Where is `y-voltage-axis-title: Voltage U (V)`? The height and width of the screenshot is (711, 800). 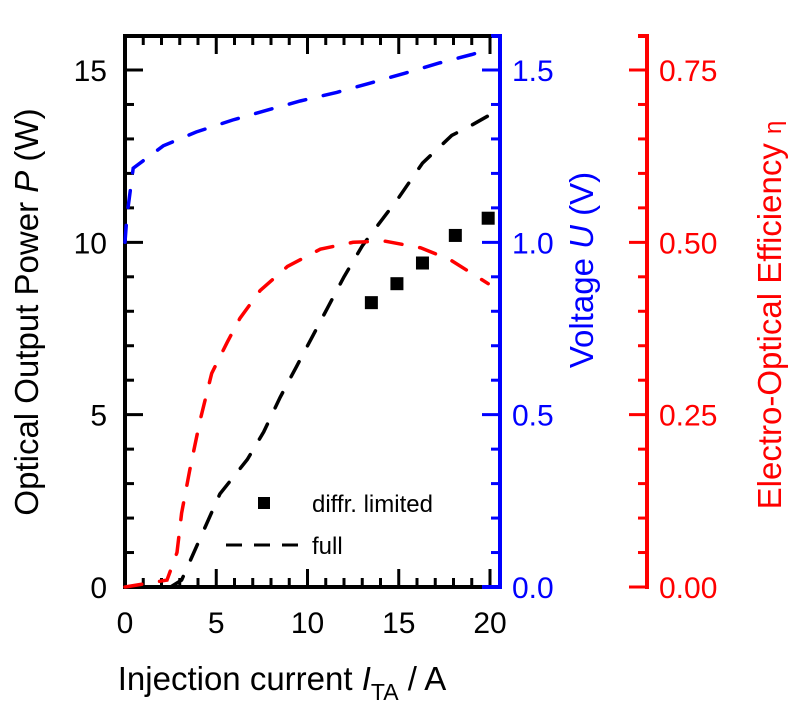 y-voltage-axis-title: Voltage U (V) is located at coordinates (581, 270).